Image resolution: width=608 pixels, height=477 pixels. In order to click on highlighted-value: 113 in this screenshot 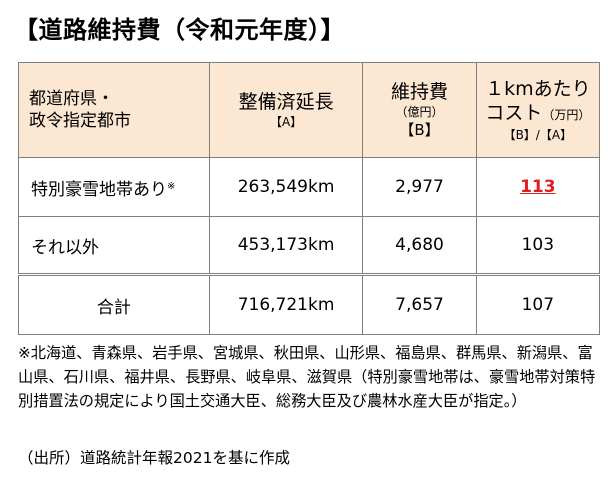, I will do `click(538, 187)`.